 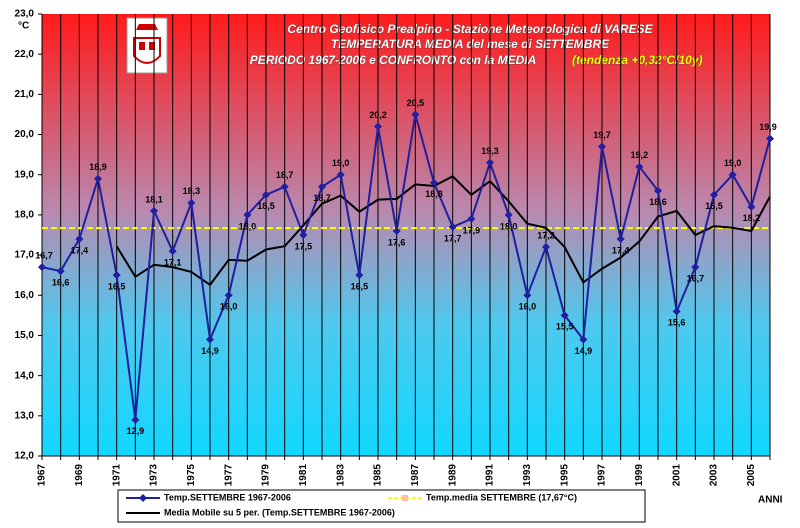 What do you see at coordinates (677, 323) in the screenshot?
I see `data-label: 15,6` at bounding box center [677, 323].